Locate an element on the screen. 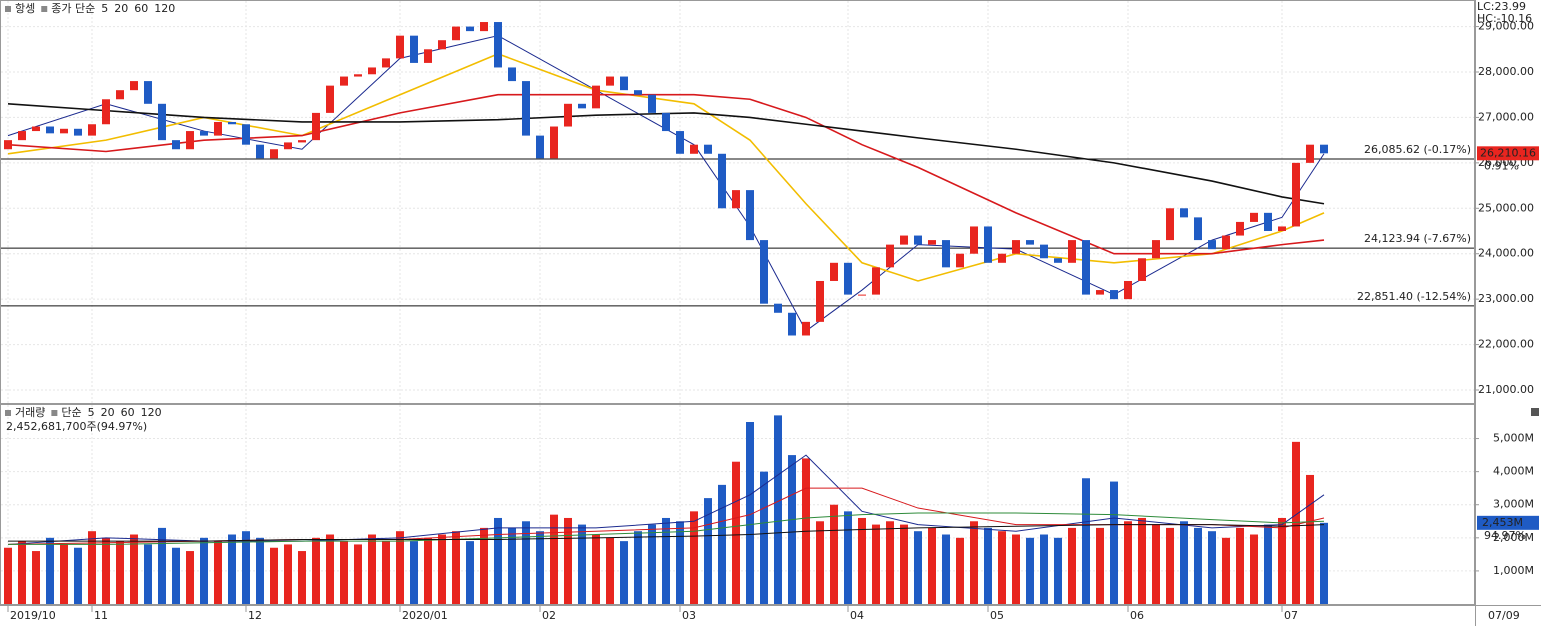  x-tick-label: 05 is located at coordinates (997, 615).